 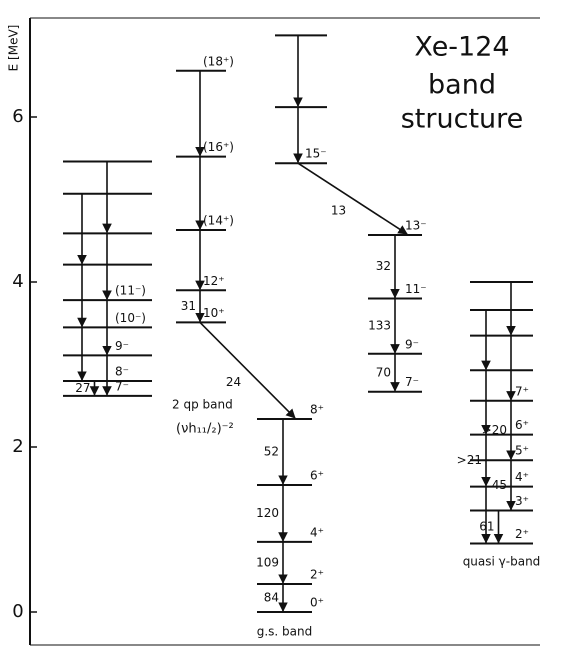 What do you see at coordinates (205, 429) in the screenshot?
I see `band-config: (νh₁₁/₂)⁻²` at bounding box center [205, 429].